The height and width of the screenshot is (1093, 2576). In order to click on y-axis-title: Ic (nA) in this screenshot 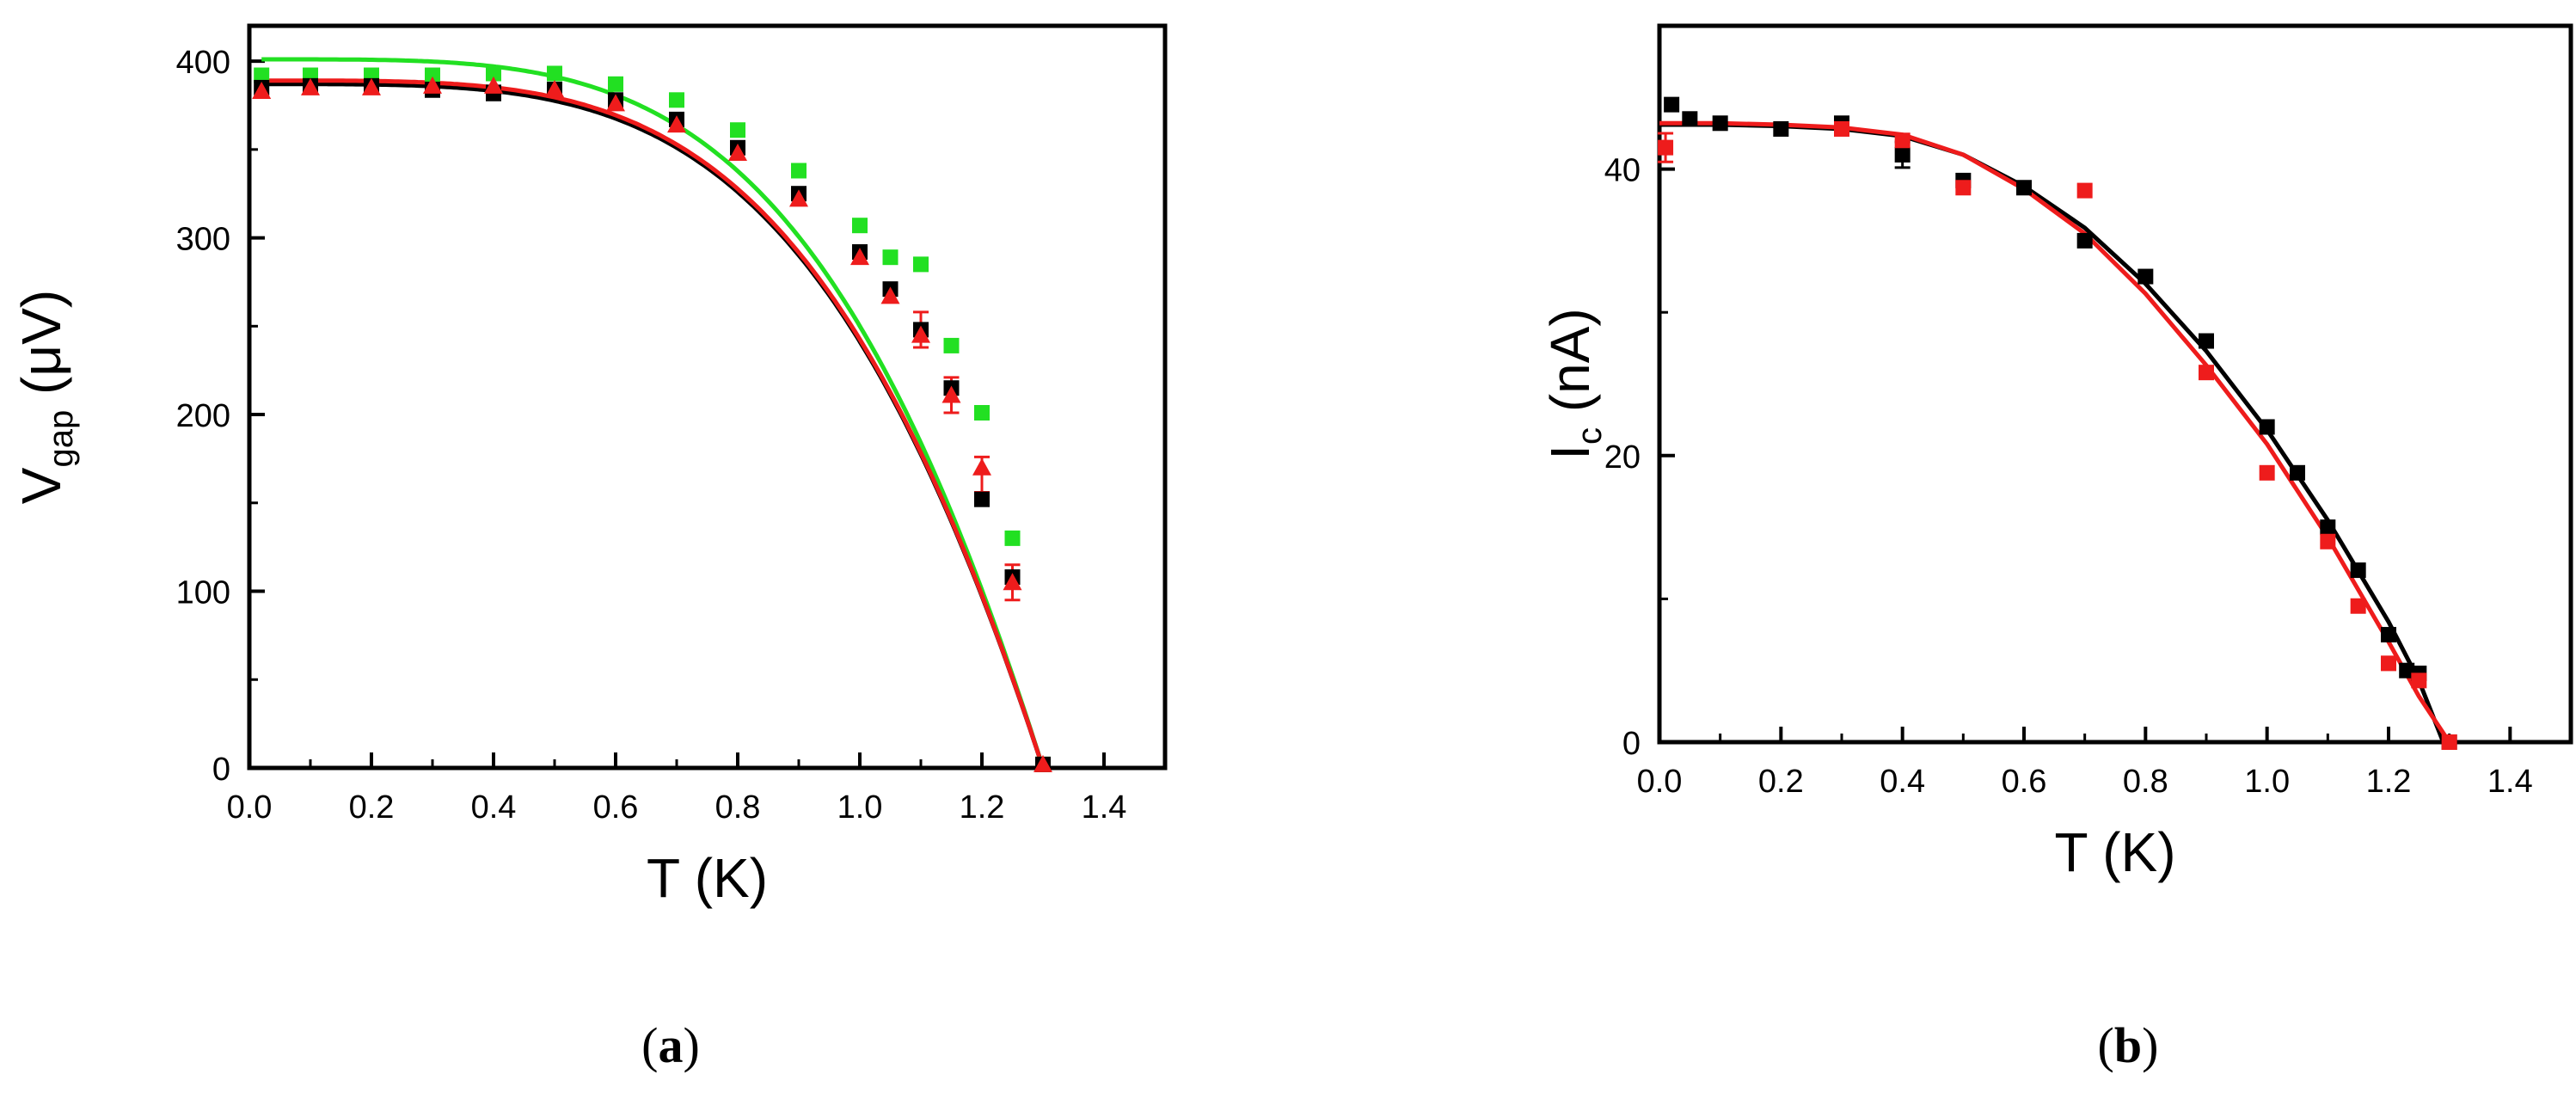, I will do `click(1574, 383)`.